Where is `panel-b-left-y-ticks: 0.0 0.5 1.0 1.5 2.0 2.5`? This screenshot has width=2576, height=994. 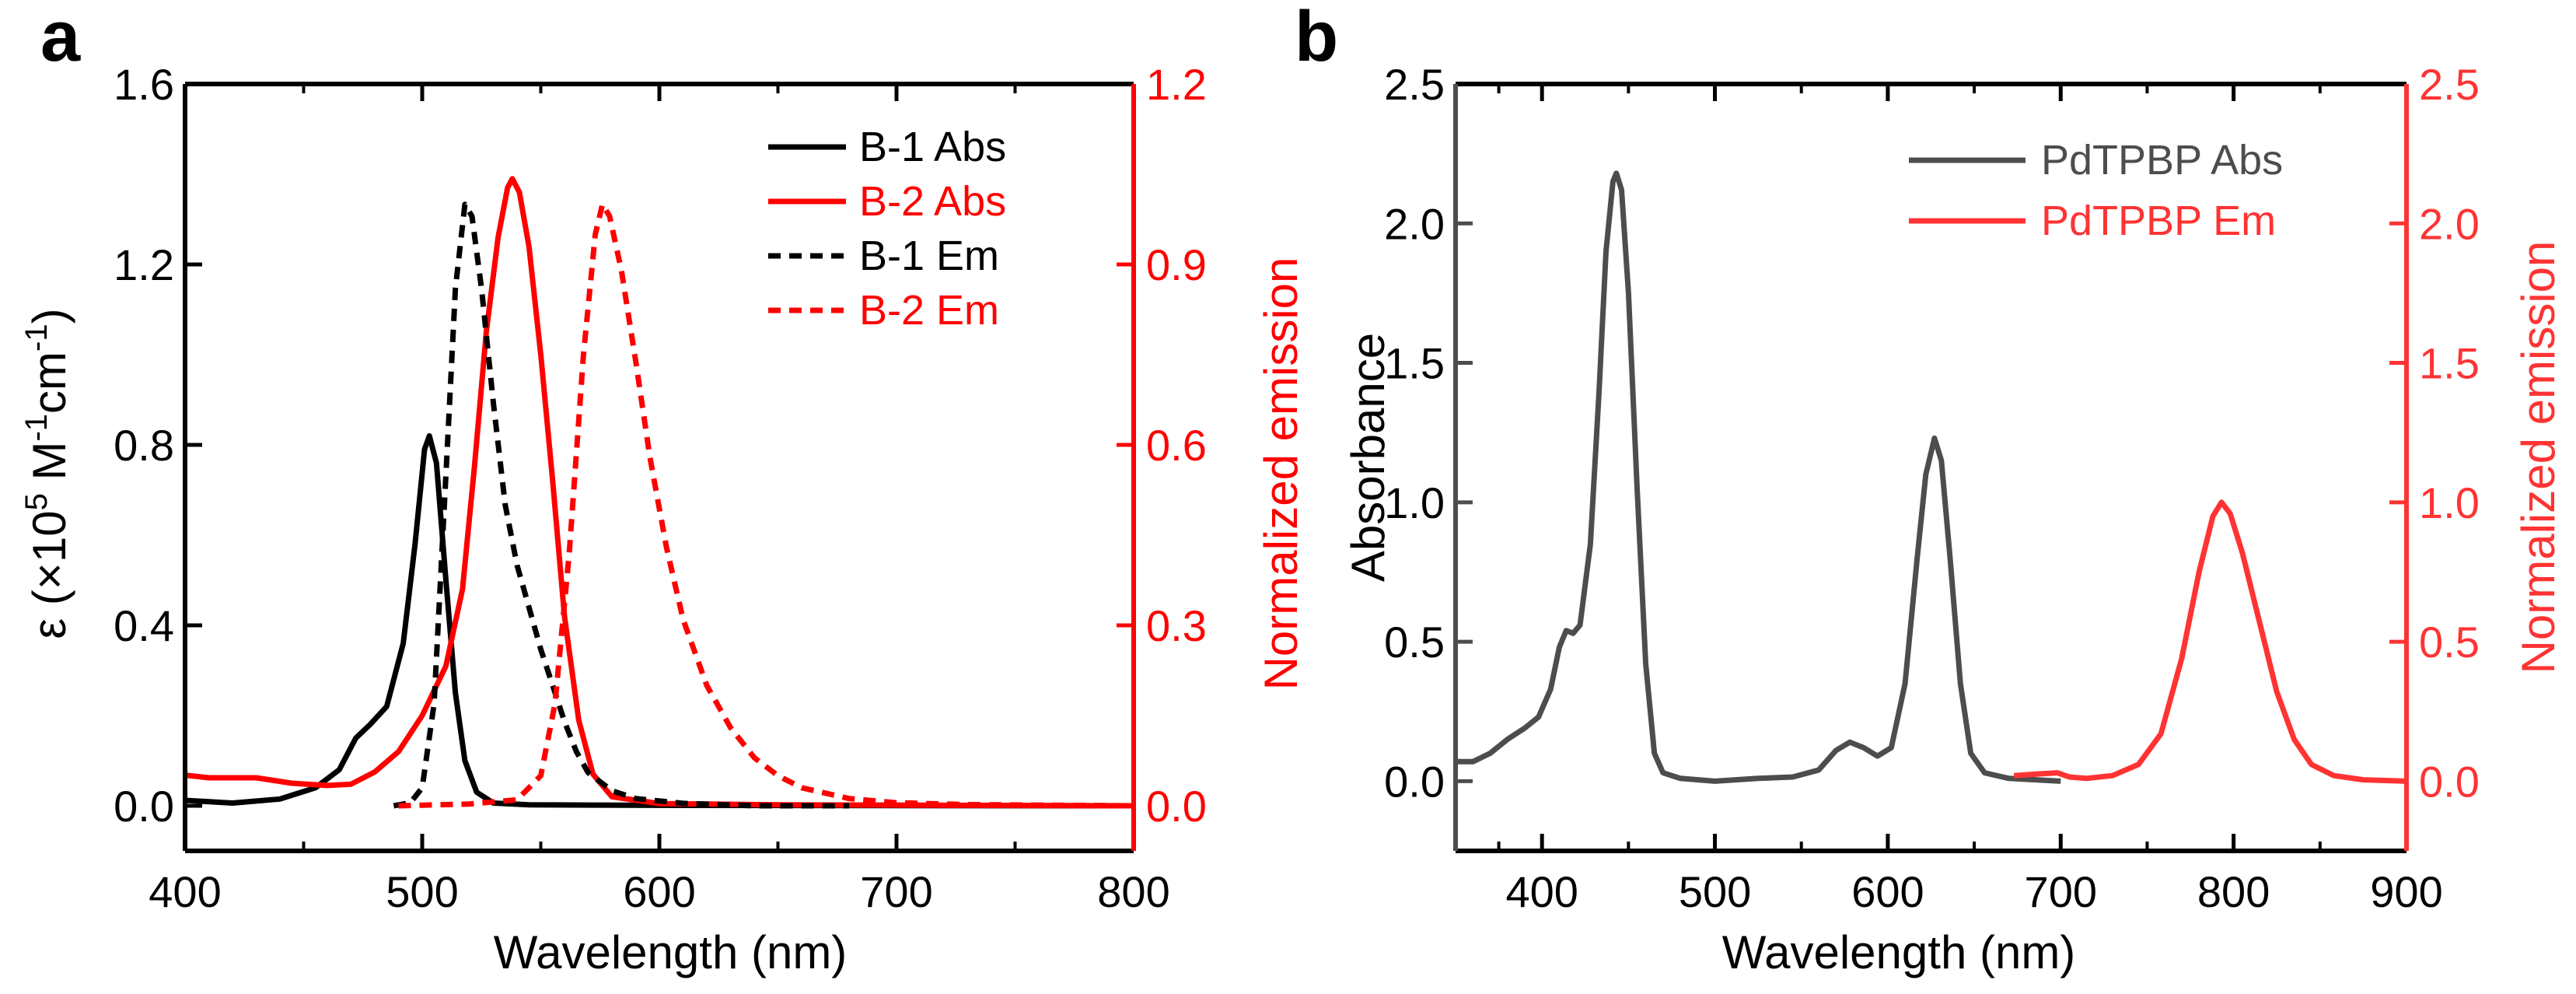 panel-b-left-y-ticks: 0.0 0.5 1.0 1.5 2.0 2.5 is located at coordinates (1428, 433).